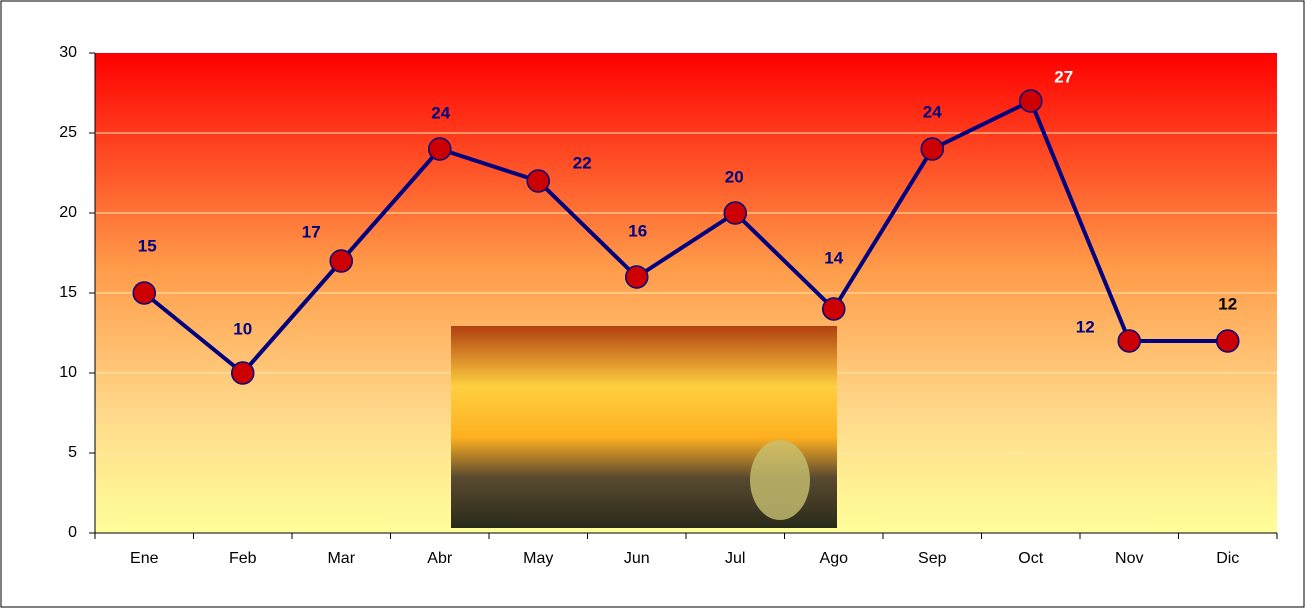 The width and height of the screenshot is (1306, 609). I want to click on data-label: 16, so click(637, 230).